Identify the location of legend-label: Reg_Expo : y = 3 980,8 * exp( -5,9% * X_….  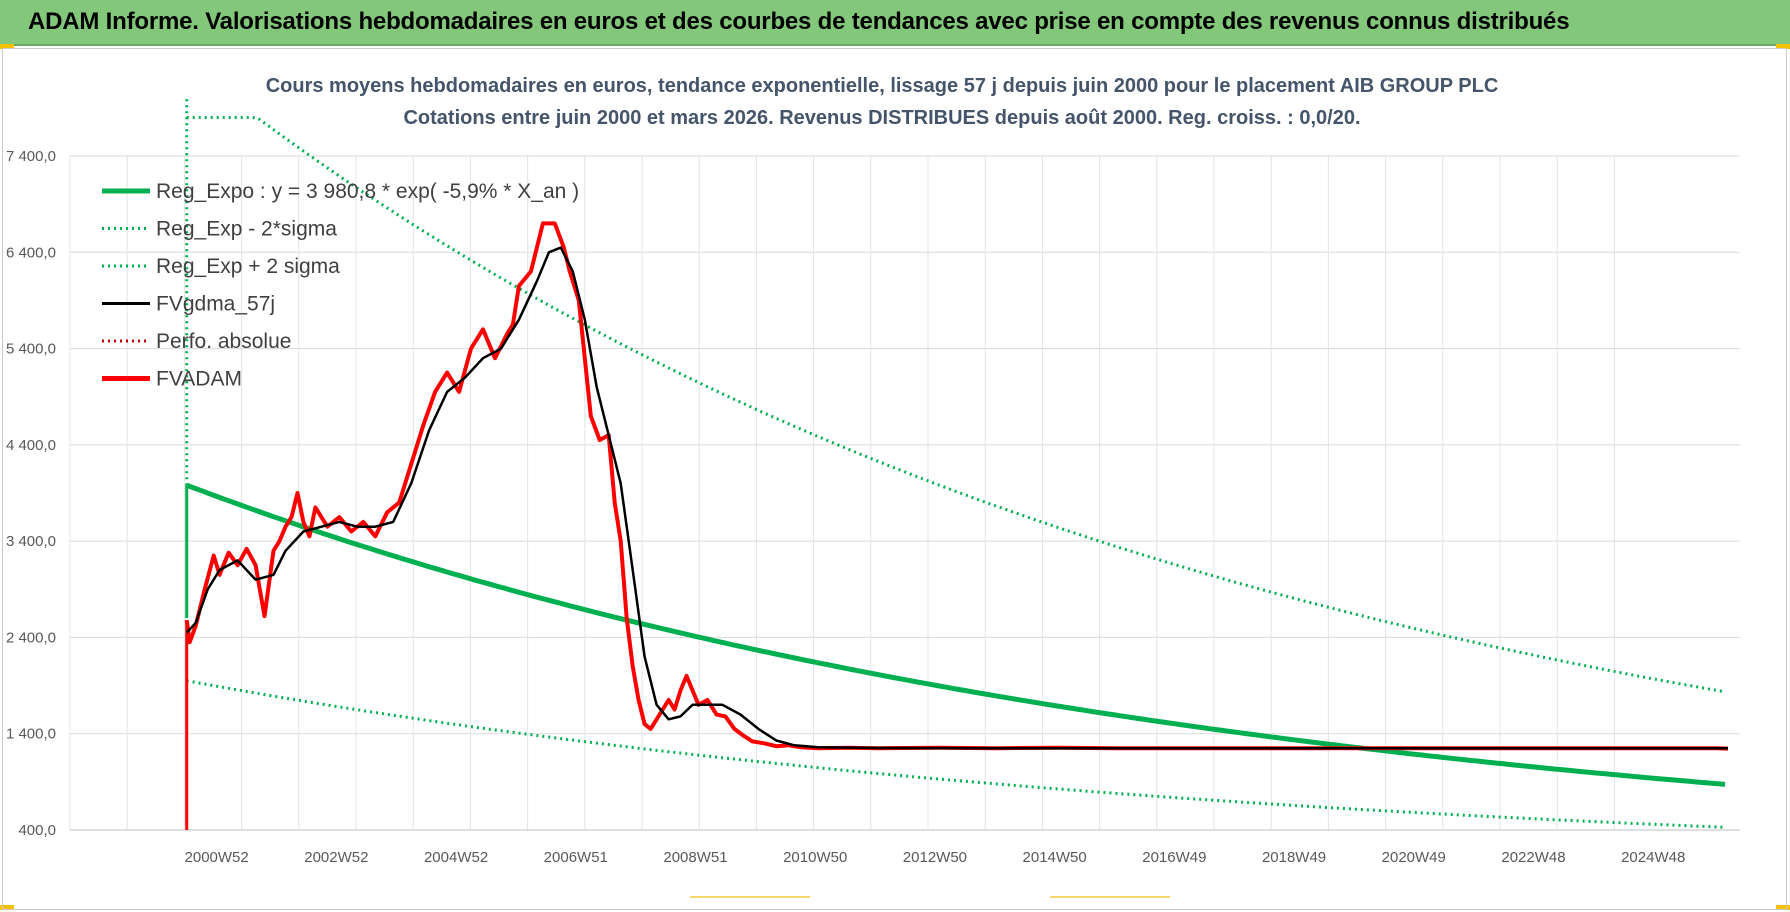
(367, 191).